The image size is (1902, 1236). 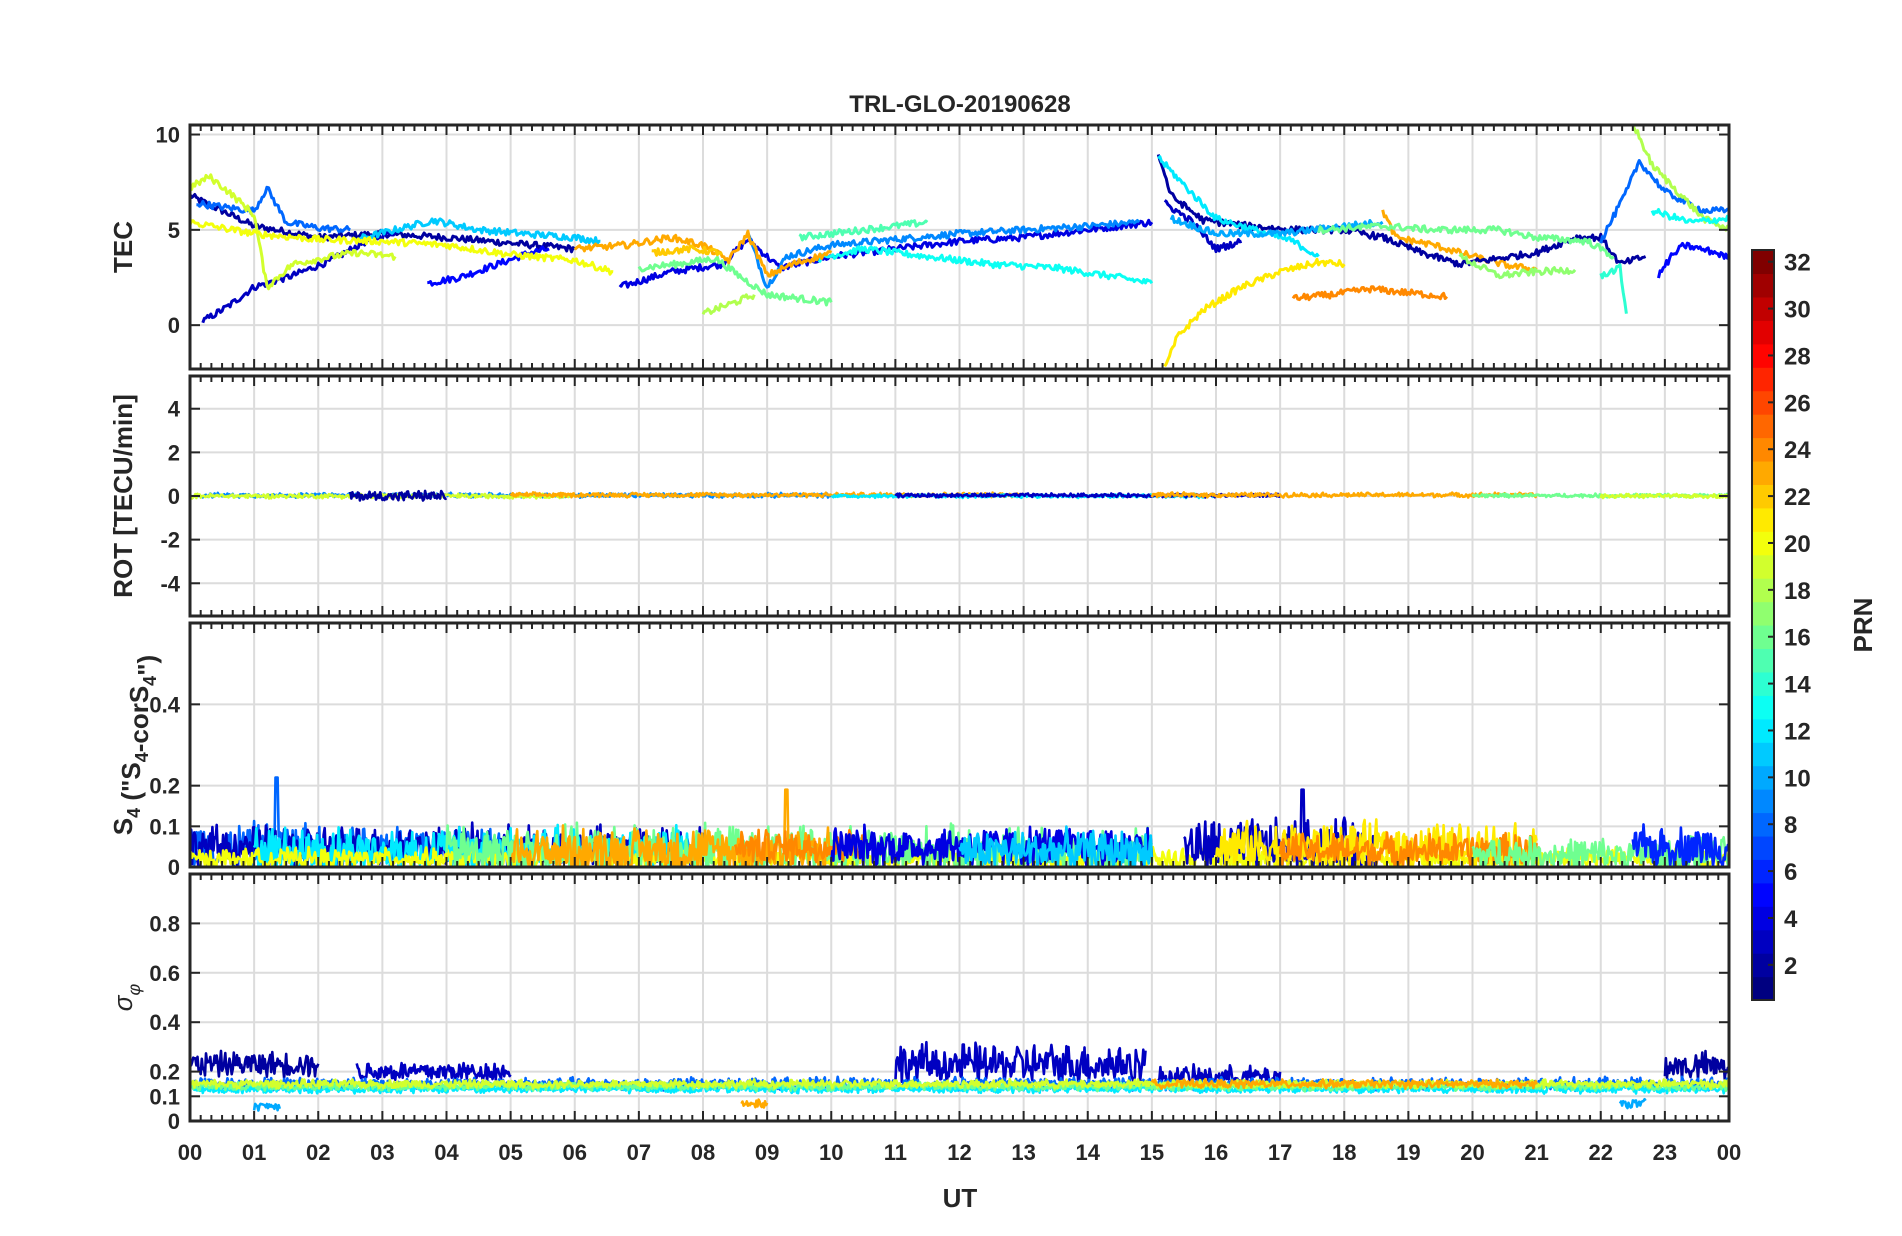 I want to click on x-tick-label: 08, so click(x=703, y=1152).